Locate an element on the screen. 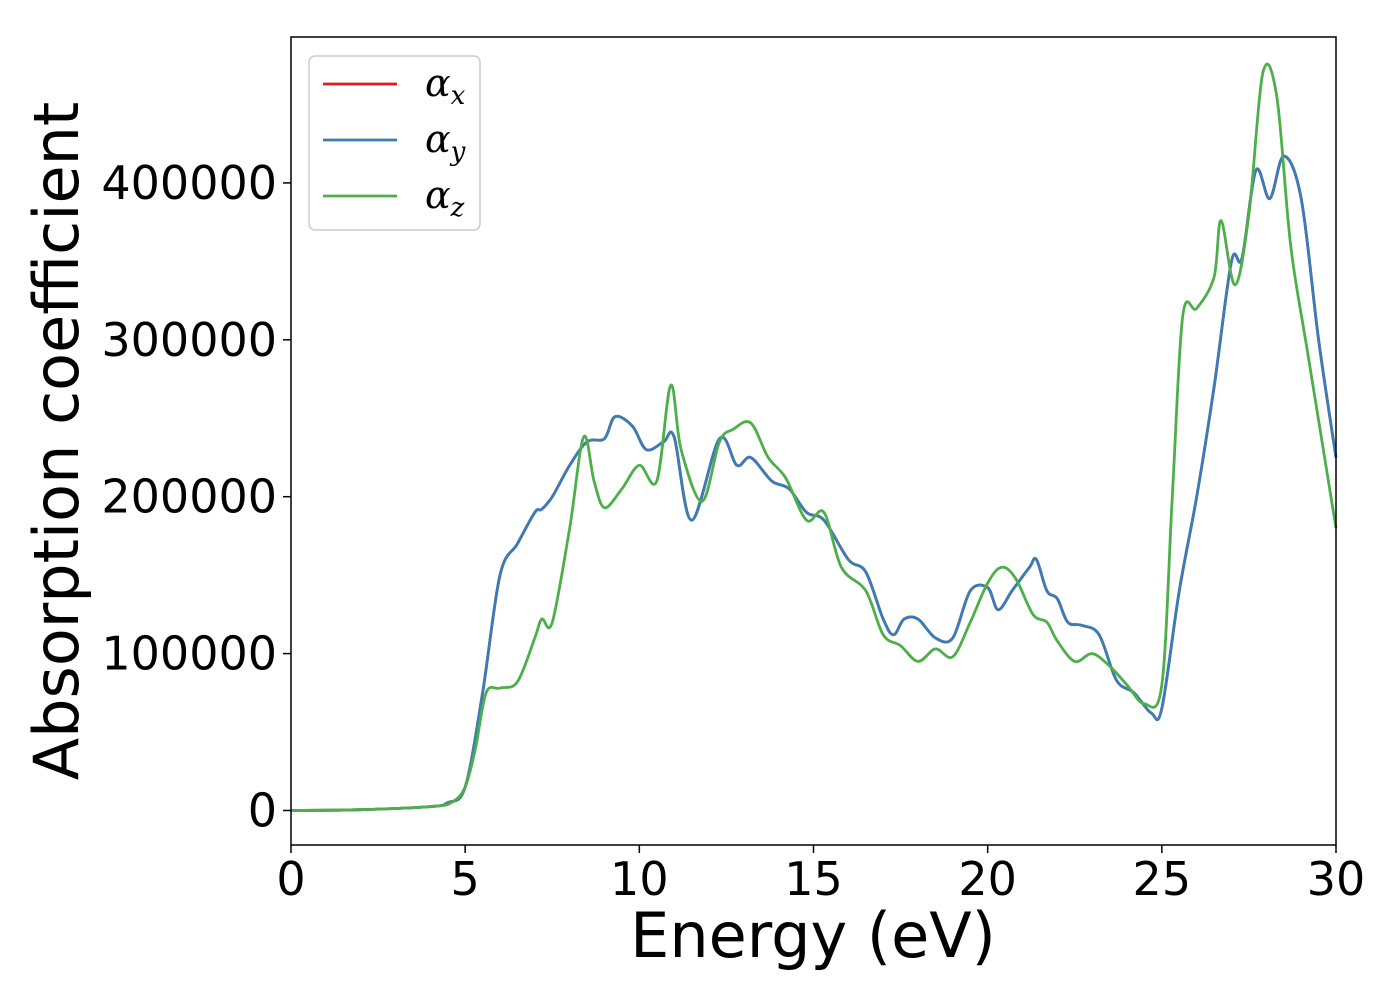 This screenshot has height=1000, width=1400. x-tick-label: 5 is located at coordinates (465, 879).